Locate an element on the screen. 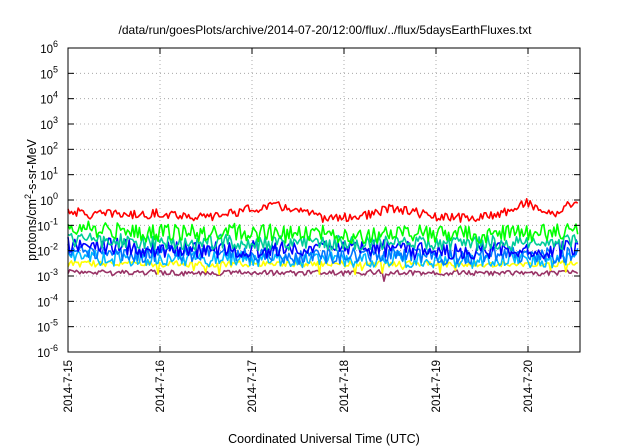  y-tick-exponent: -3 is located at coordinates (54, 272).